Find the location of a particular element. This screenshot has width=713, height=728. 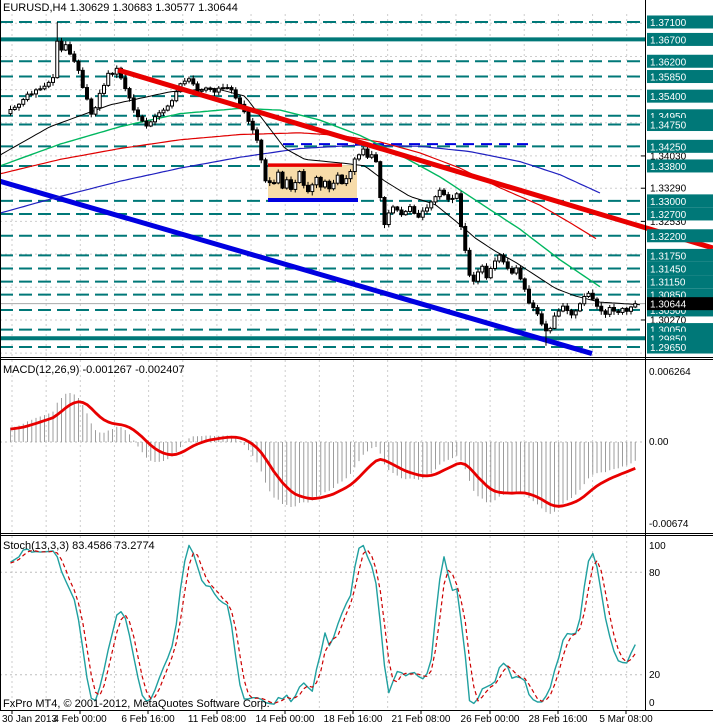

price-level-badge-label: 1.33000 is located at coordinates (668, 202).